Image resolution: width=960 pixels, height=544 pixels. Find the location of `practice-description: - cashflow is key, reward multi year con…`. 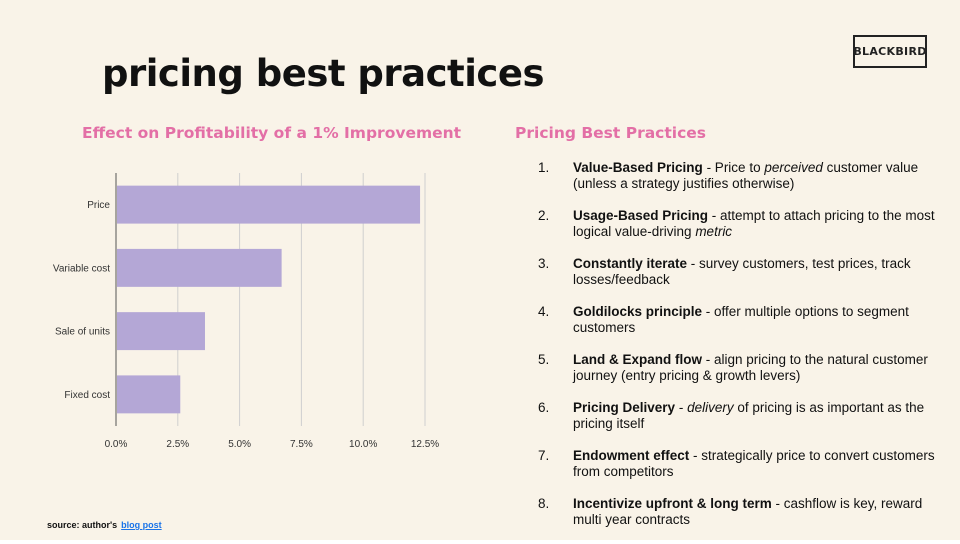

practice-description: - cashflow is key, reward multi year con… is located at coordinates (748, 511).